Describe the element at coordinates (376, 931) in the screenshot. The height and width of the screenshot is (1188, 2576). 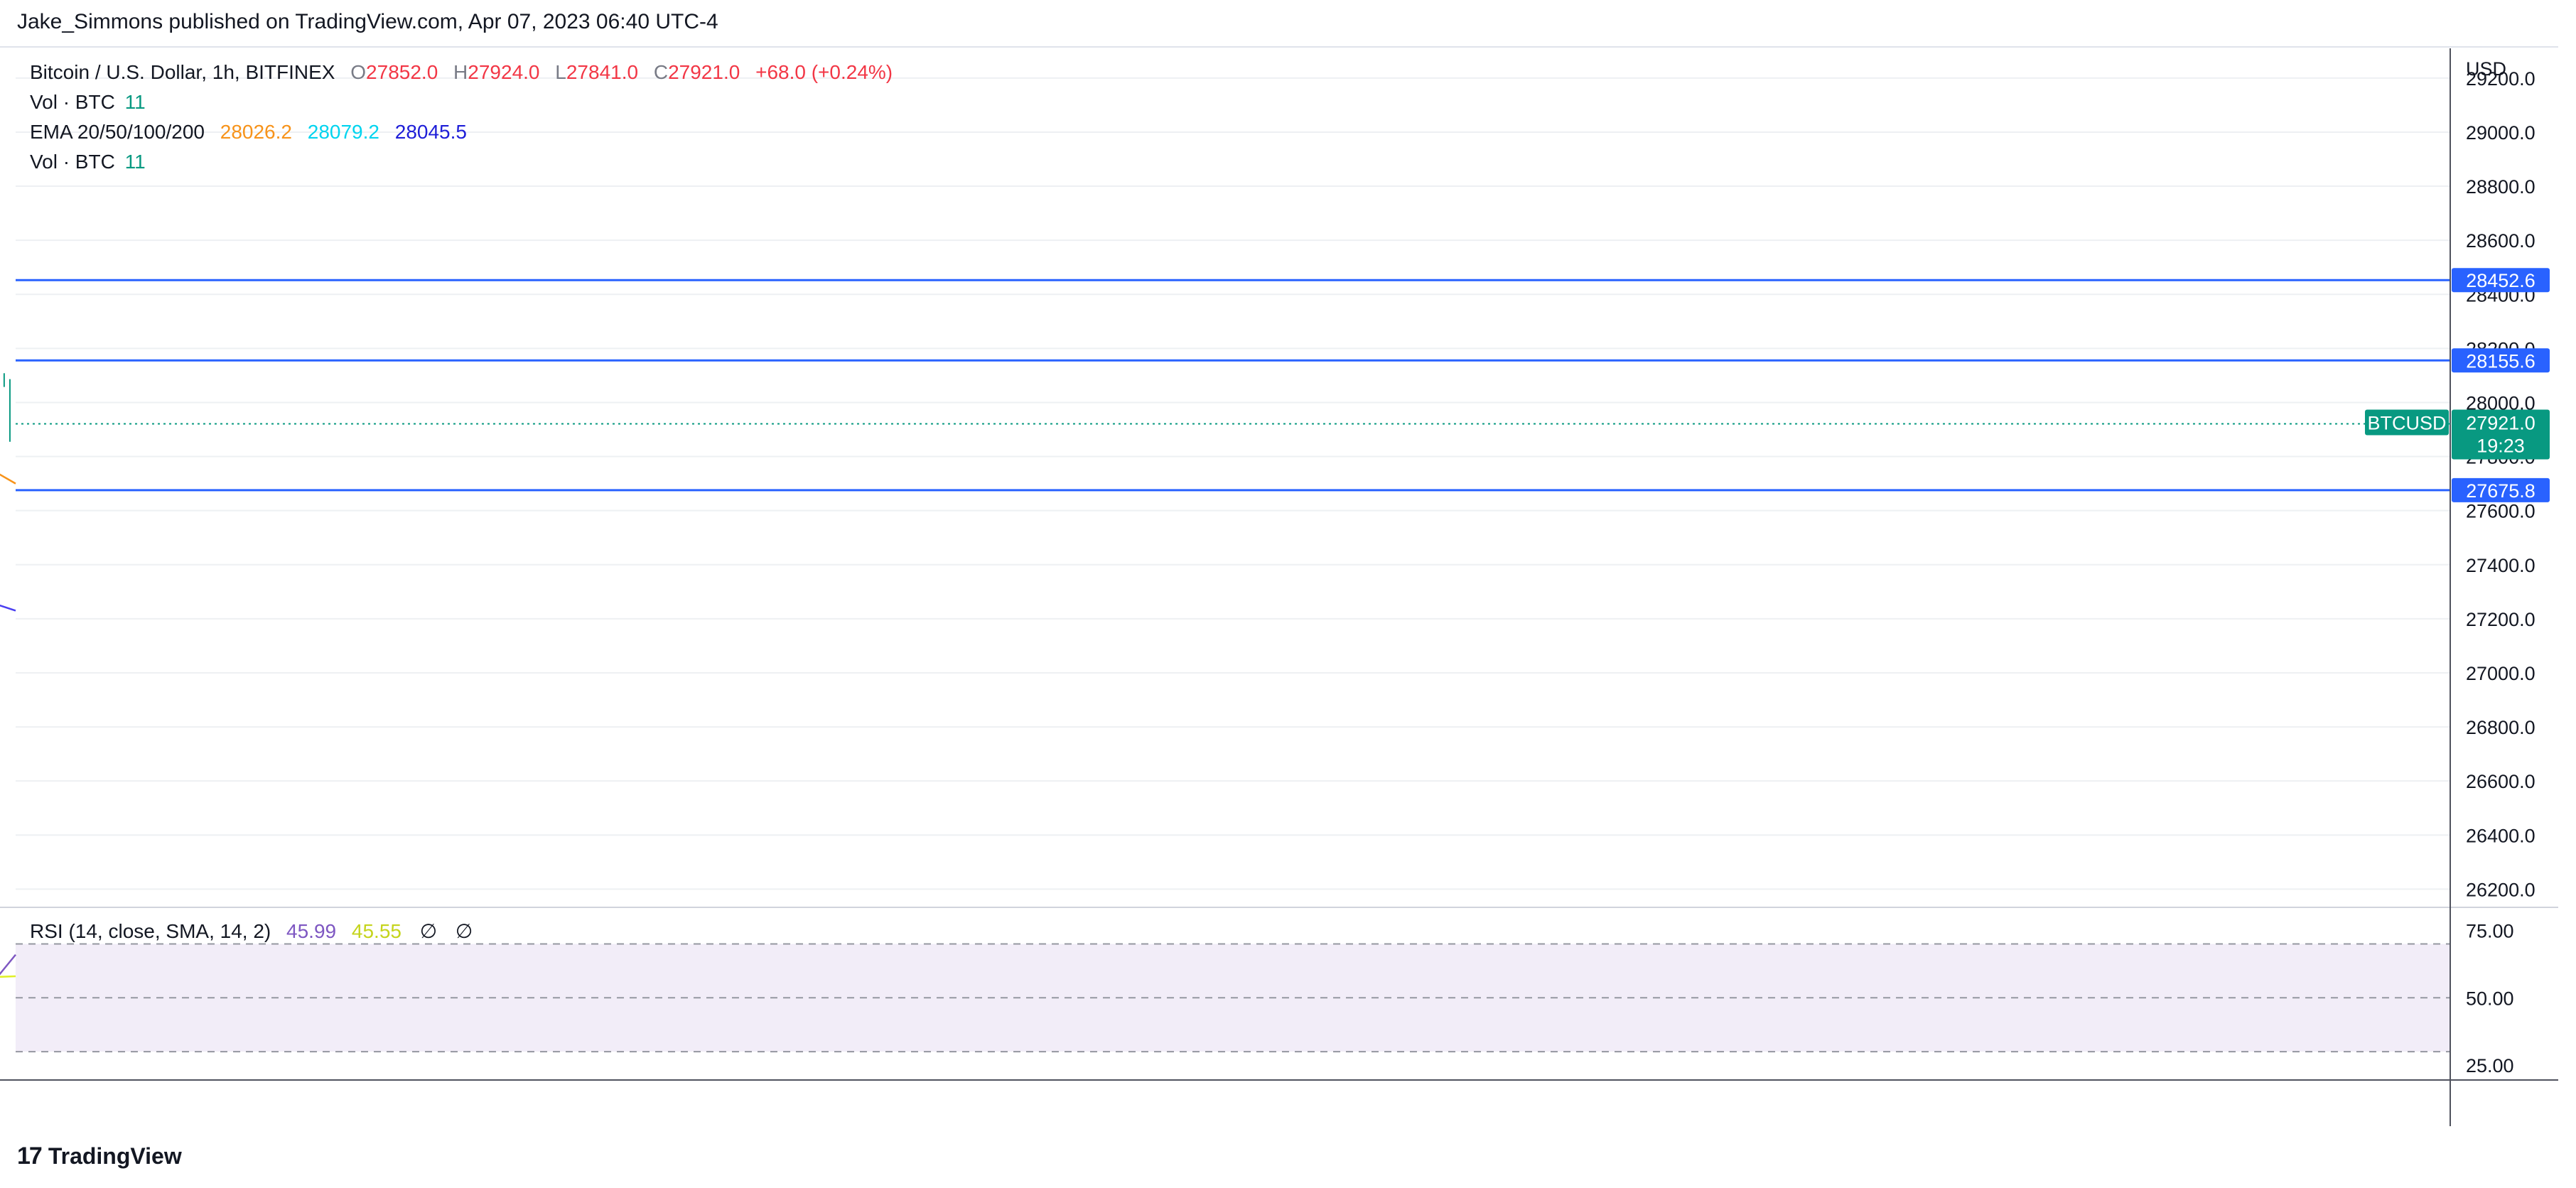
I see `rsi-sma-value: 45.55` at that location.